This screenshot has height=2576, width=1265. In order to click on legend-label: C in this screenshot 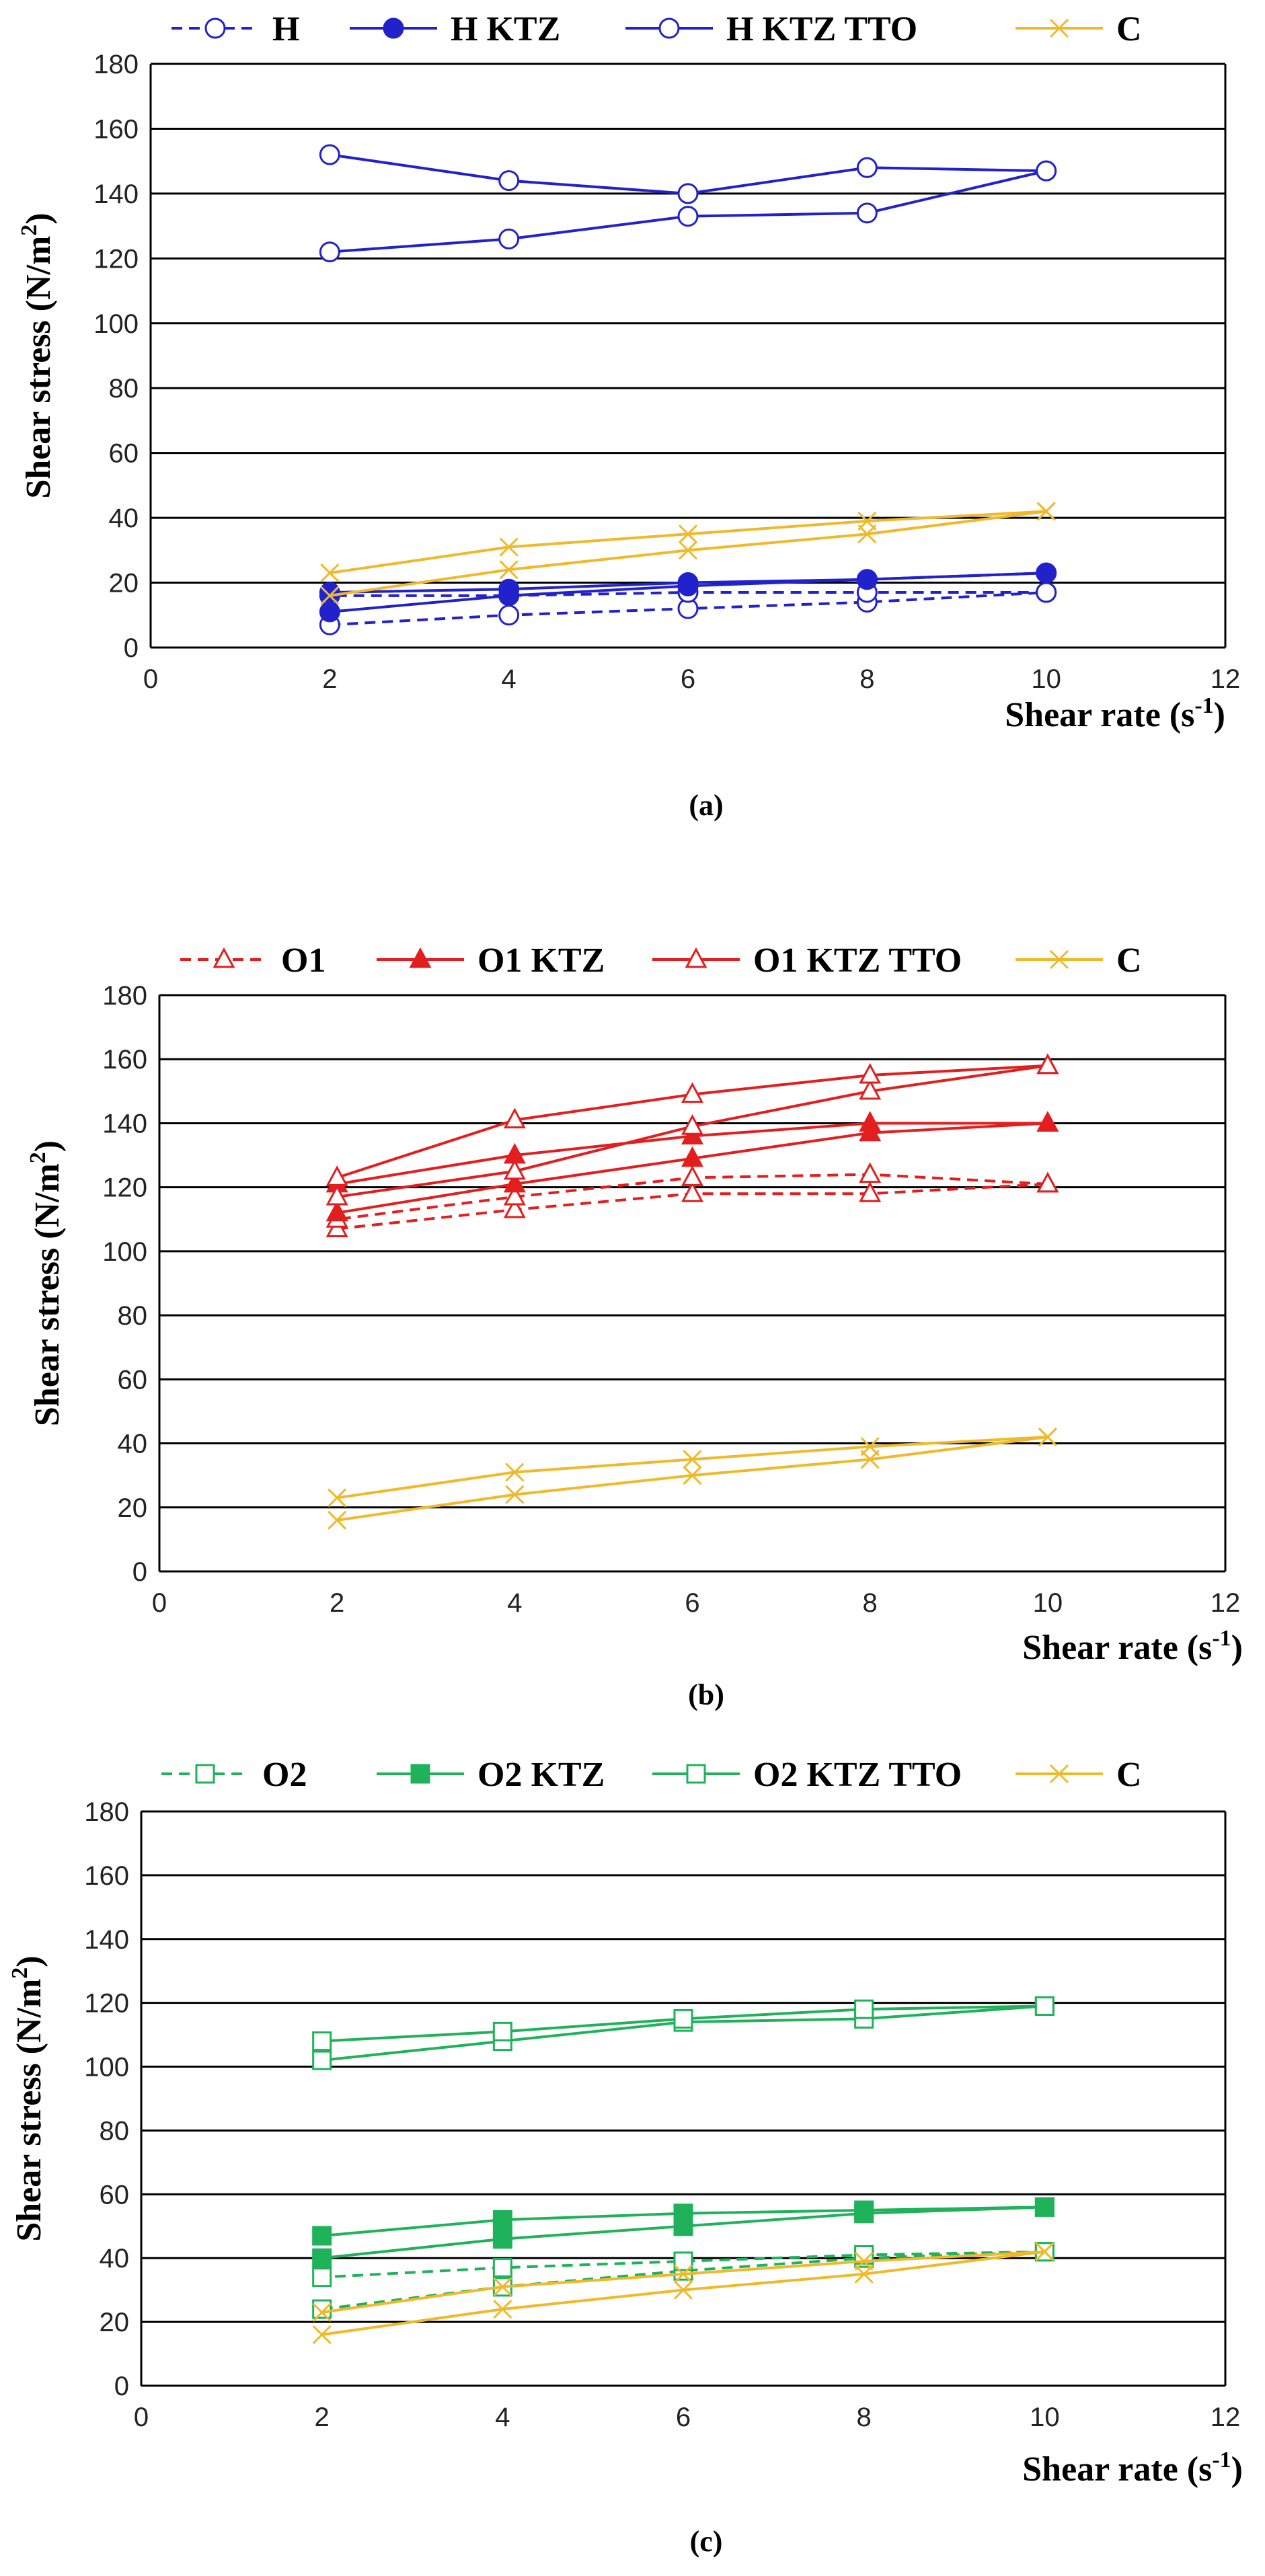, I will do `click(1129, 1775)`.